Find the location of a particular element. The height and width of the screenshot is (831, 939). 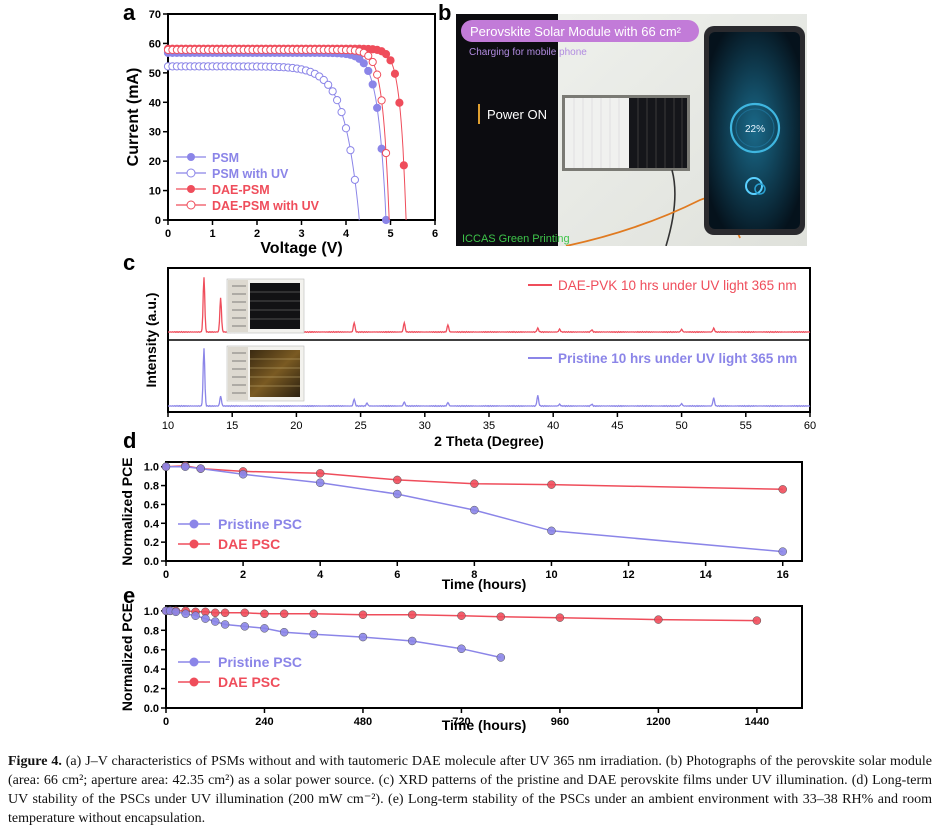

x-tick-label: 15 is located at coordinates (232, 426).